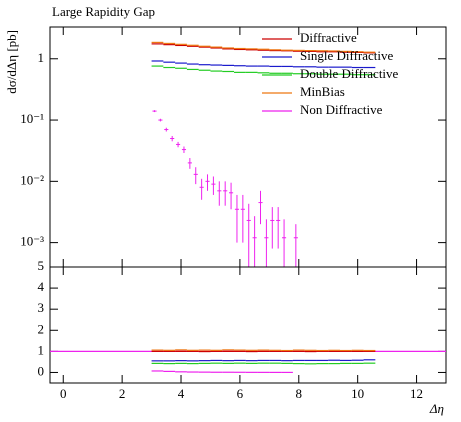 This screenshot has width=461, height=422. What do you see at coordinates (32, 118) in the screenshot?
I see `y-tick-label: 10⁻¹` at bounding box center [32, 118].